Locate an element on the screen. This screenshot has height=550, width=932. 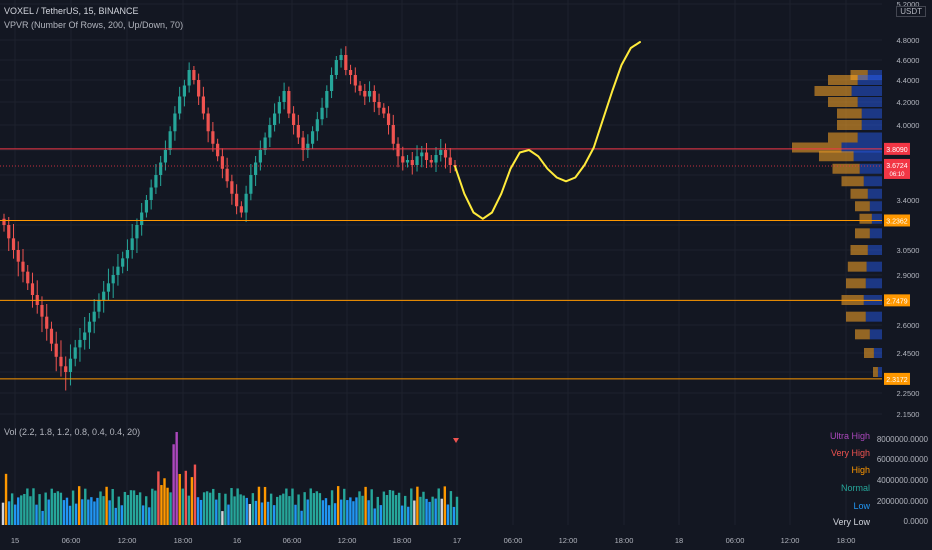
time-axis-label: 16 is located at coordinates (237, 540).